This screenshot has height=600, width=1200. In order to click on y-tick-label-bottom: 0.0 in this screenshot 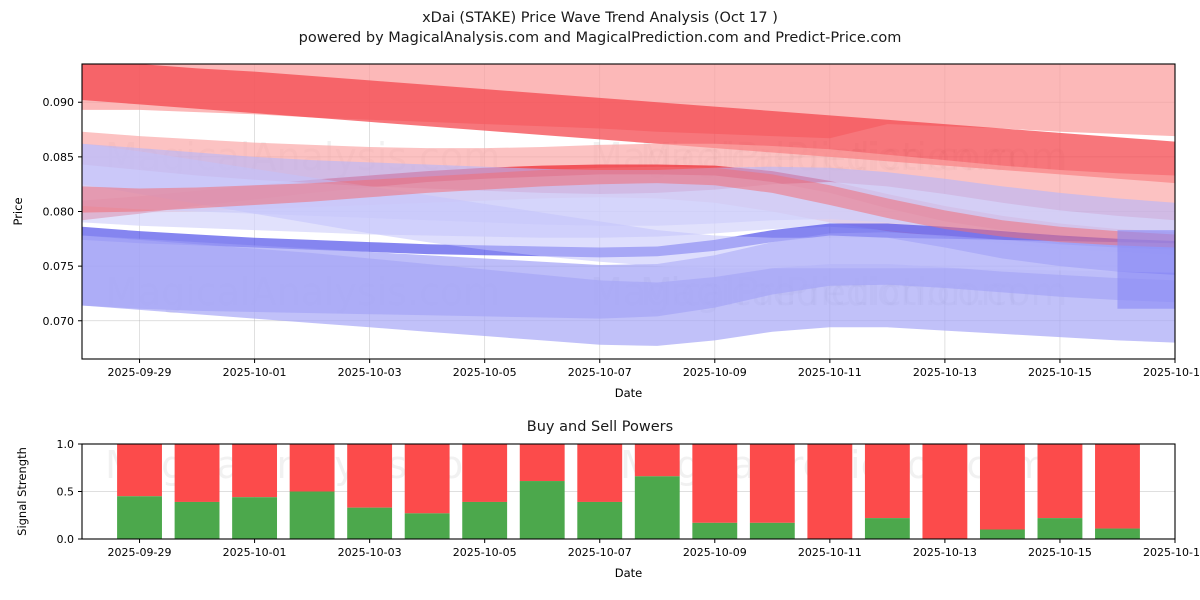, I will do `click(66, 539)`.